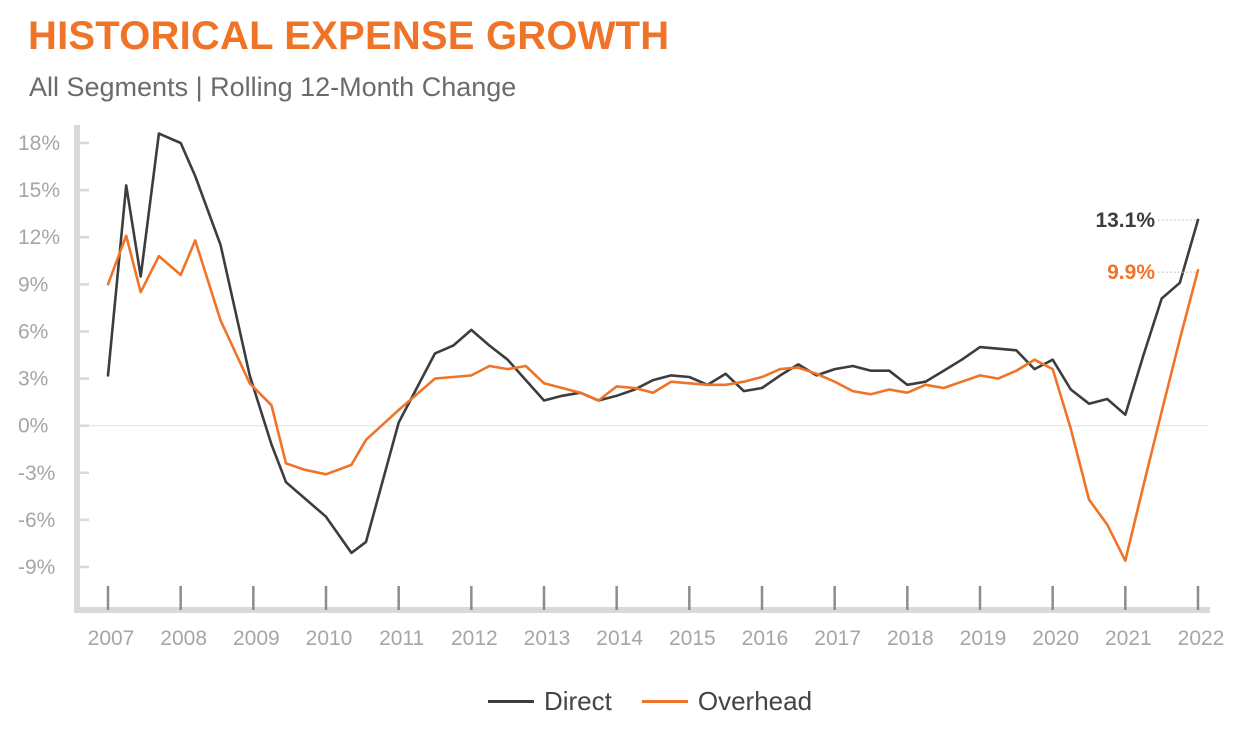 Image resolution: width=1246 pixels, height=736 pixels. What do you see at coordinates (33, 331) in the screenshot?
I see `y-tick-label: 6%` at bounding box center [33, 331].